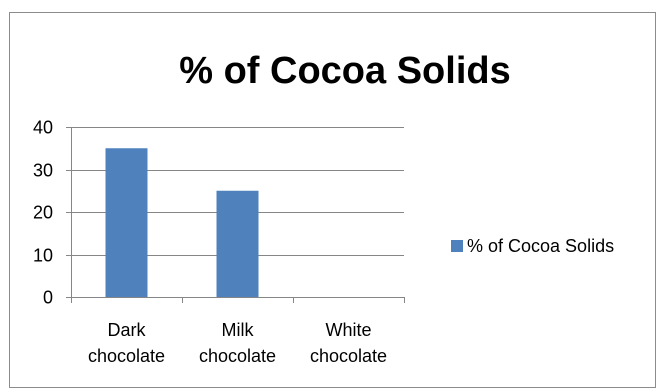  Describe the element at coordinates (43, 256) in the screenshot. I see `y-tick-label: 10` at that location.